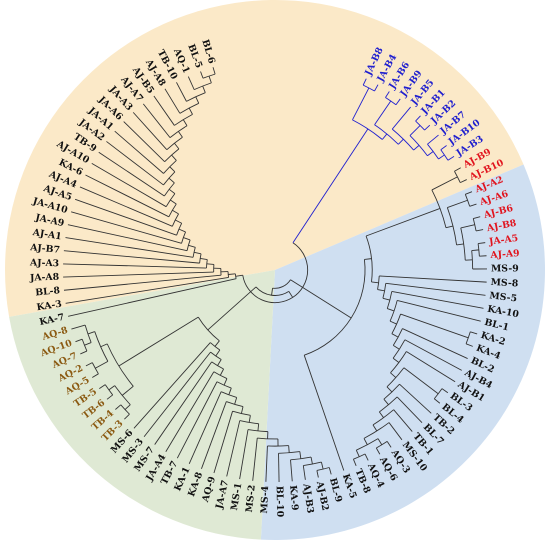  What do you see at coordinates (265, 499) in the screenshot?
I see `taxon-label-ms-4: MS-4` at bounding box center [265, 499].